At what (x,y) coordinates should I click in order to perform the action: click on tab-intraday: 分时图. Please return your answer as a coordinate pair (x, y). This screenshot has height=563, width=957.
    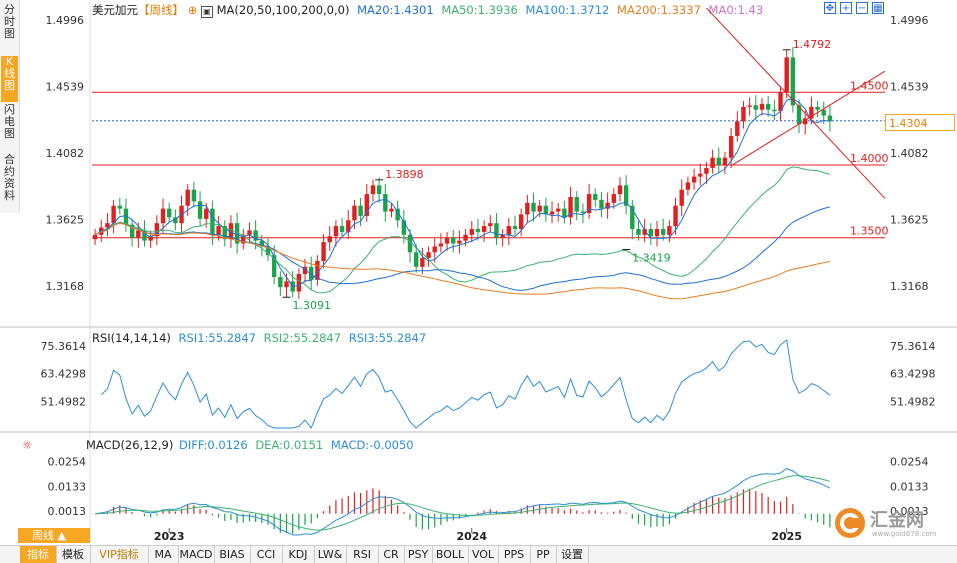
    Looking at the image, I should click on (9, 21).